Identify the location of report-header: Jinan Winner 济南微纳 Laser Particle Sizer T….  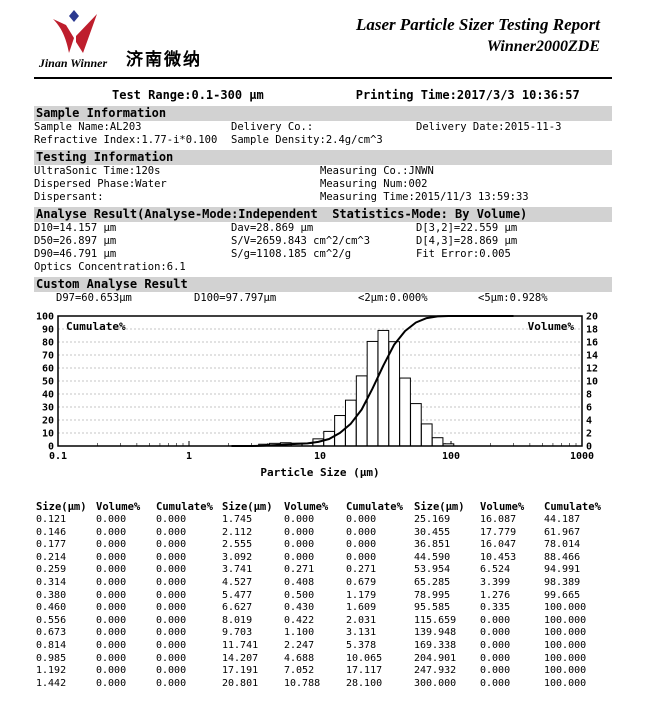
(323, 42).